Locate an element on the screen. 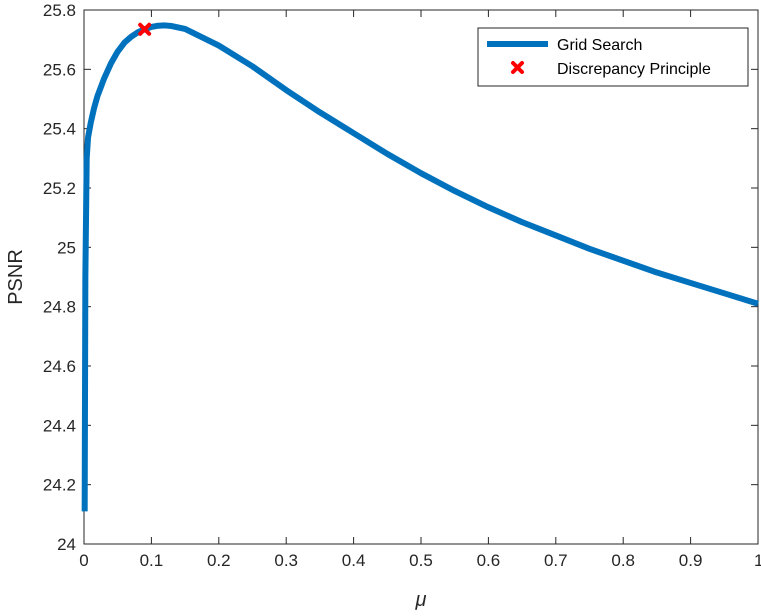 The height and width of the screenshot is (616, 761). y-tick-label: 25.8 is located at coordinates (59, 10).